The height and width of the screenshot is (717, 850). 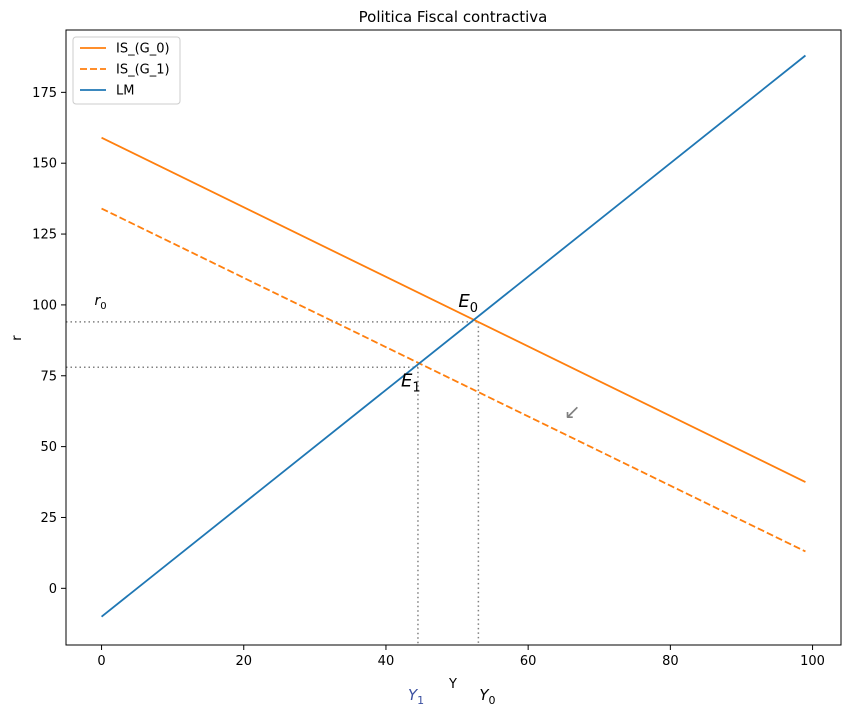 I want to click on legend-box, so click(x=126, y=70).